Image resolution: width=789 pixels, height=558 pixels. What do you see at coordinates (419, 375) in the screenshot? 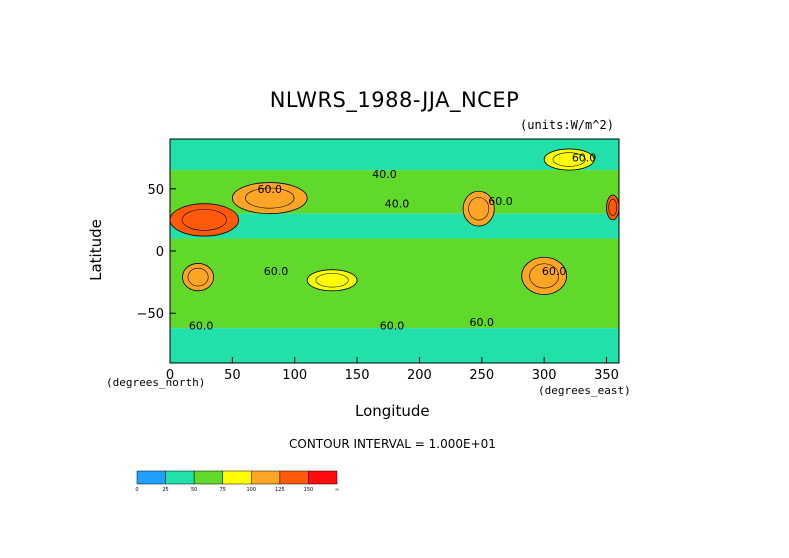
I see `x-tick-label-4: 200` at bounding box center [419, 375].